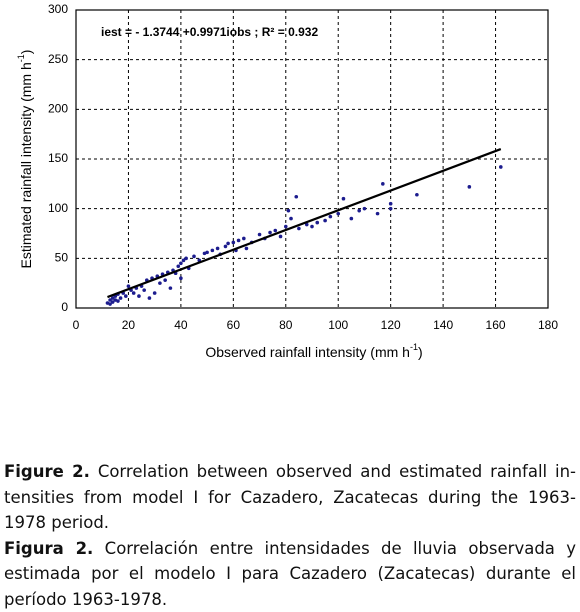  Describe the element at coordinates (26, 165) in the screenshot. I see `y-label-text: Estimated rainfall intensity (mm h` at that location.